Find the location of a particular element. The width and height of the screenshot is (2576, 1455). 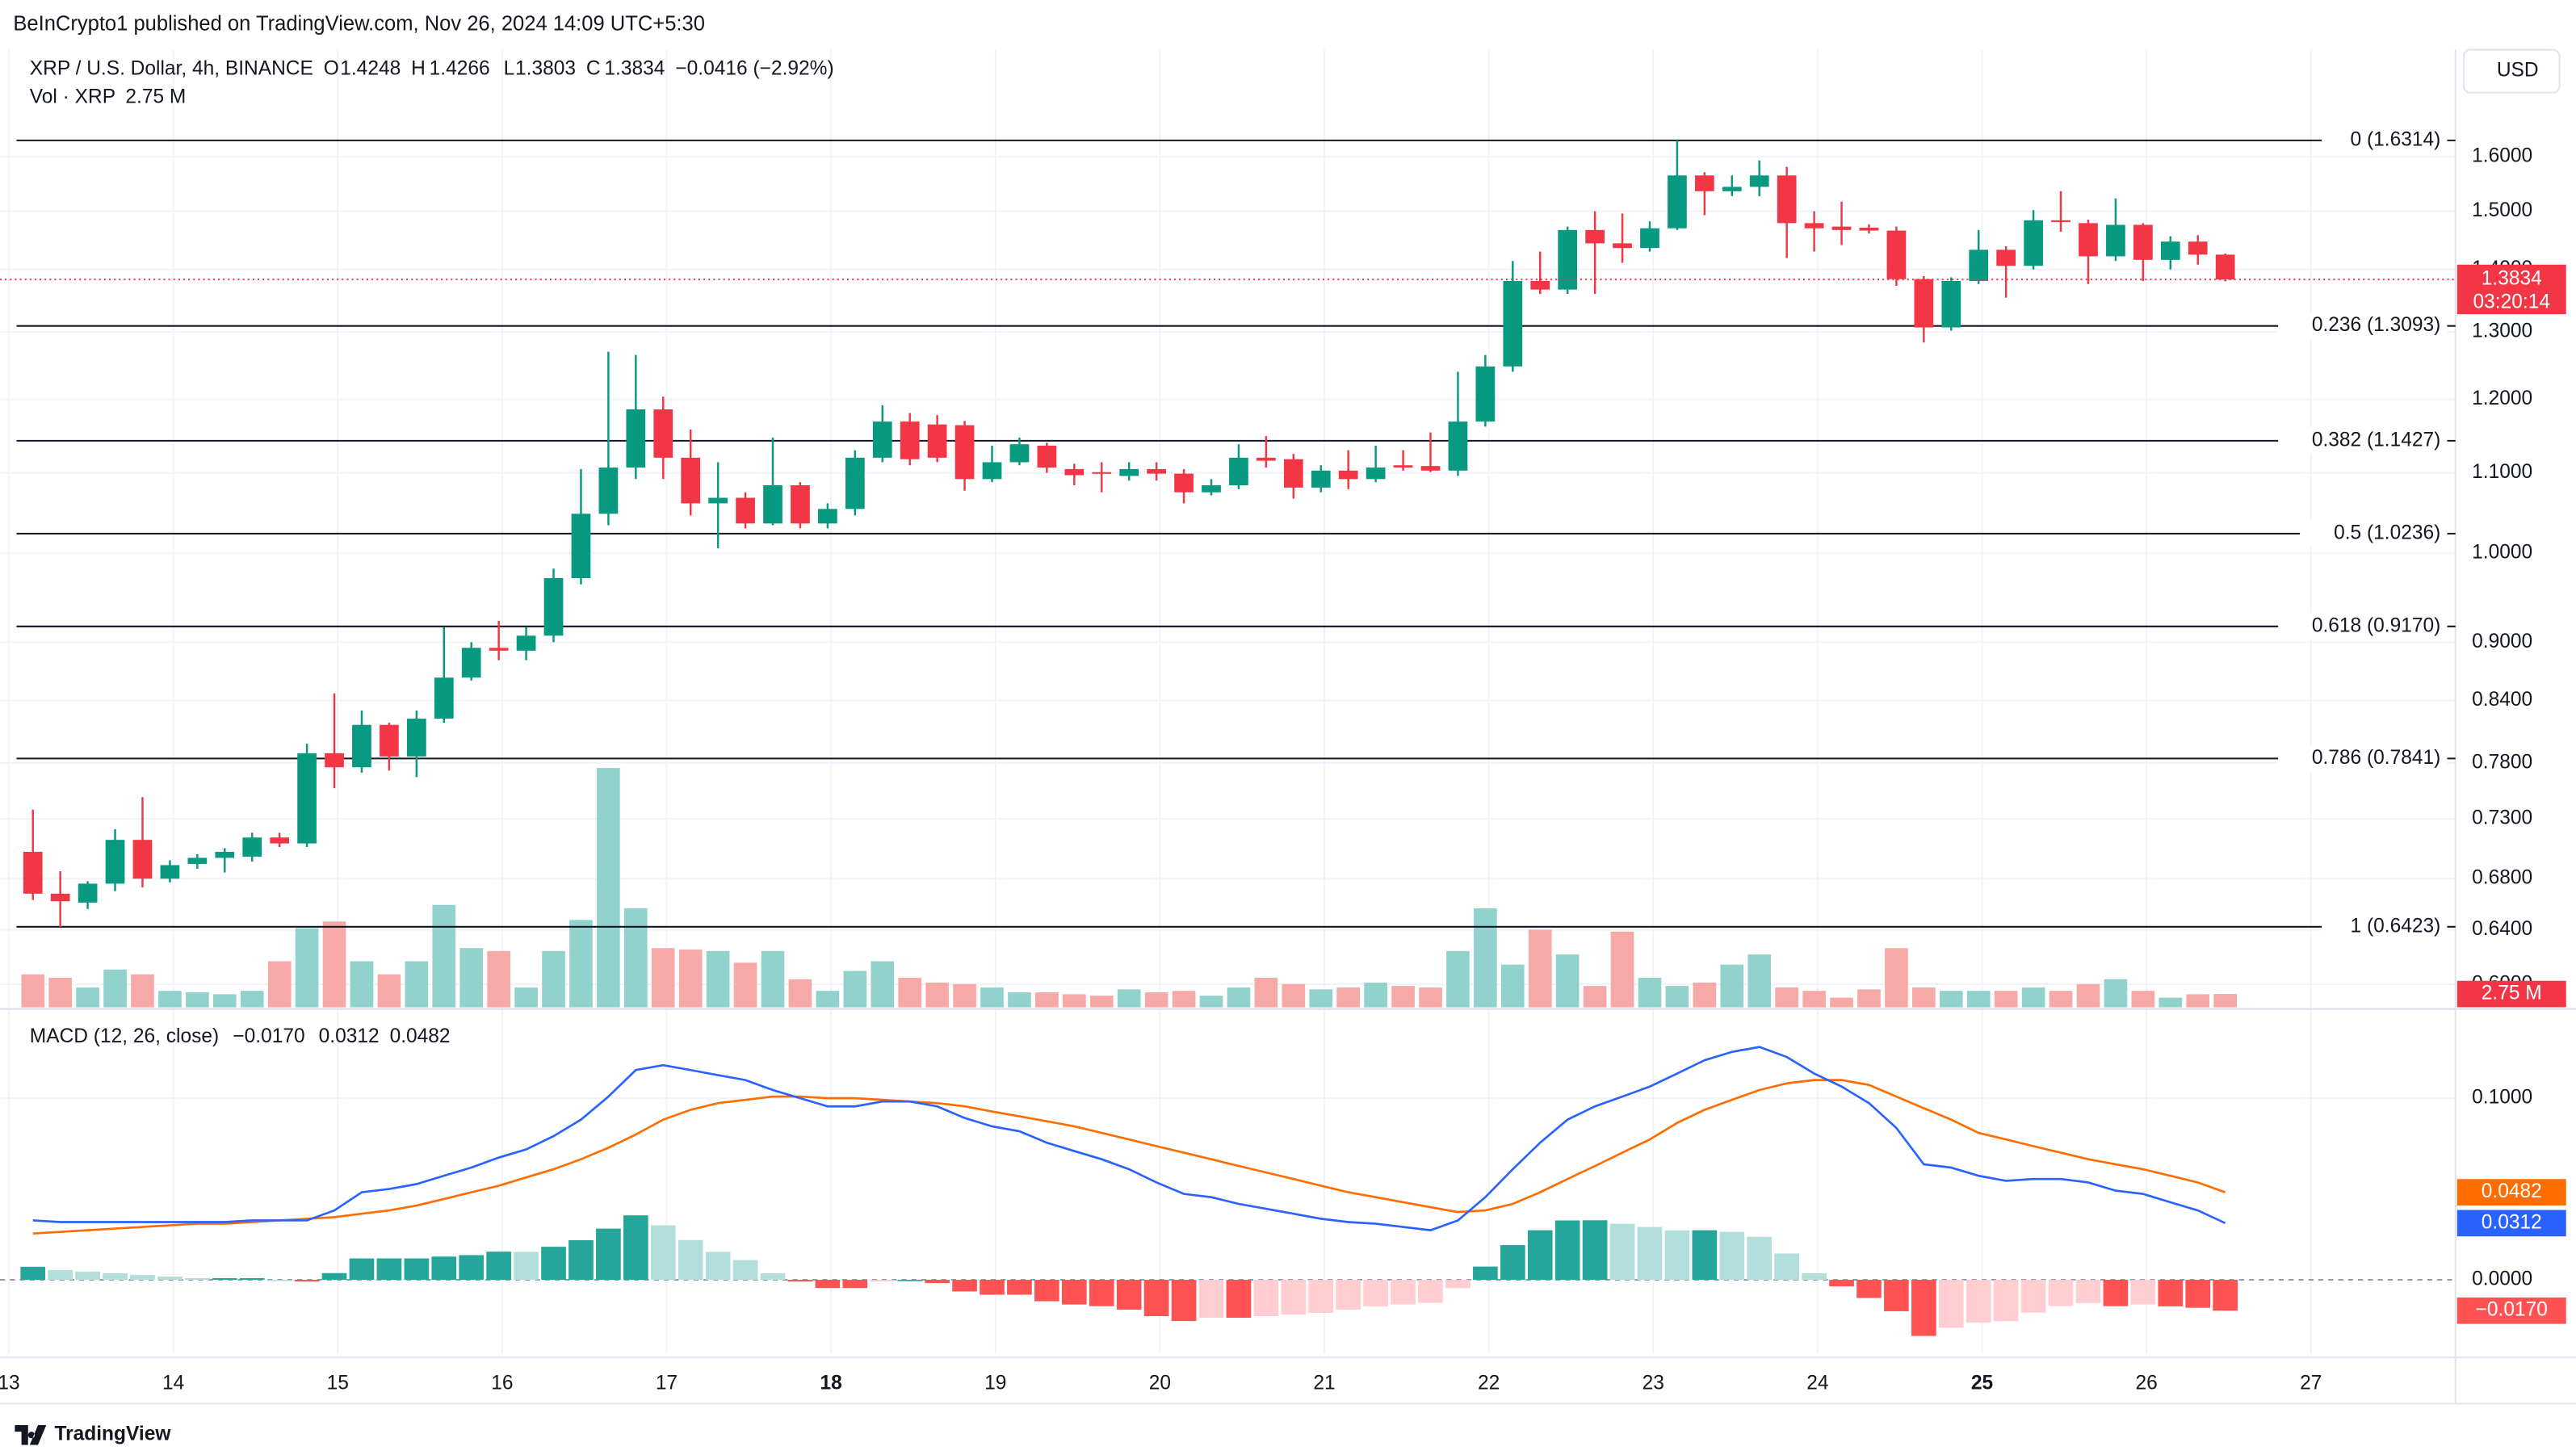

chart-title: XRP / U.S. Dollar, 4h, BINANCE is located at coordinates (171, 69).